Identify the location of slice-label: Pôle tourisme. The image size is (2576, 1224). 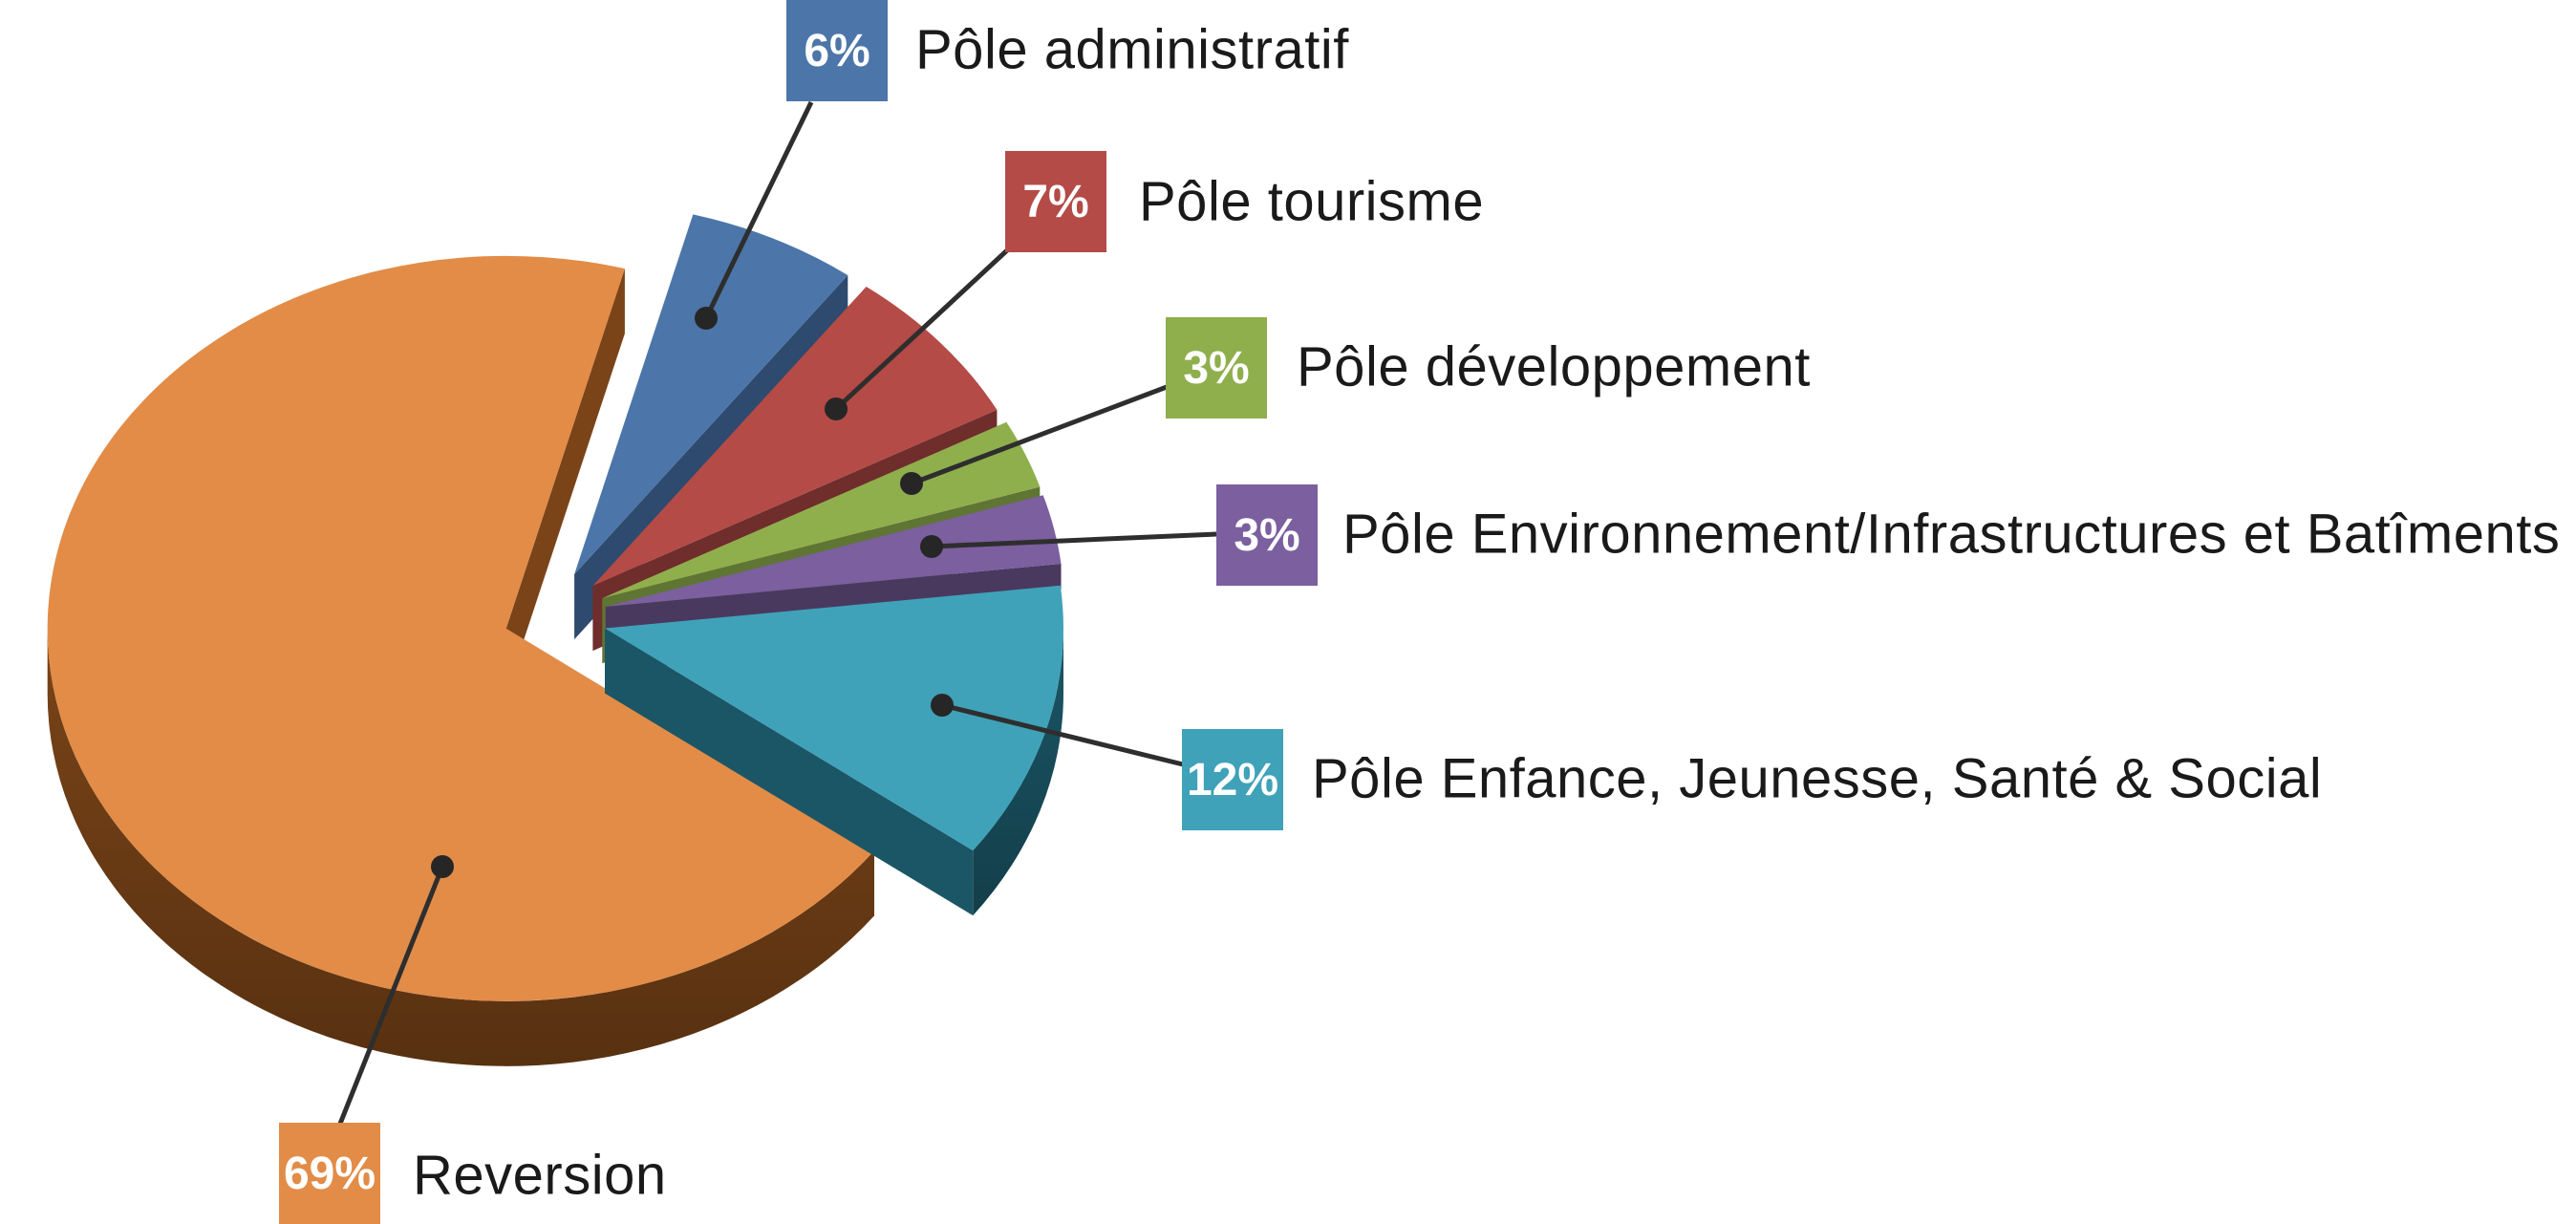
(1312, 201).